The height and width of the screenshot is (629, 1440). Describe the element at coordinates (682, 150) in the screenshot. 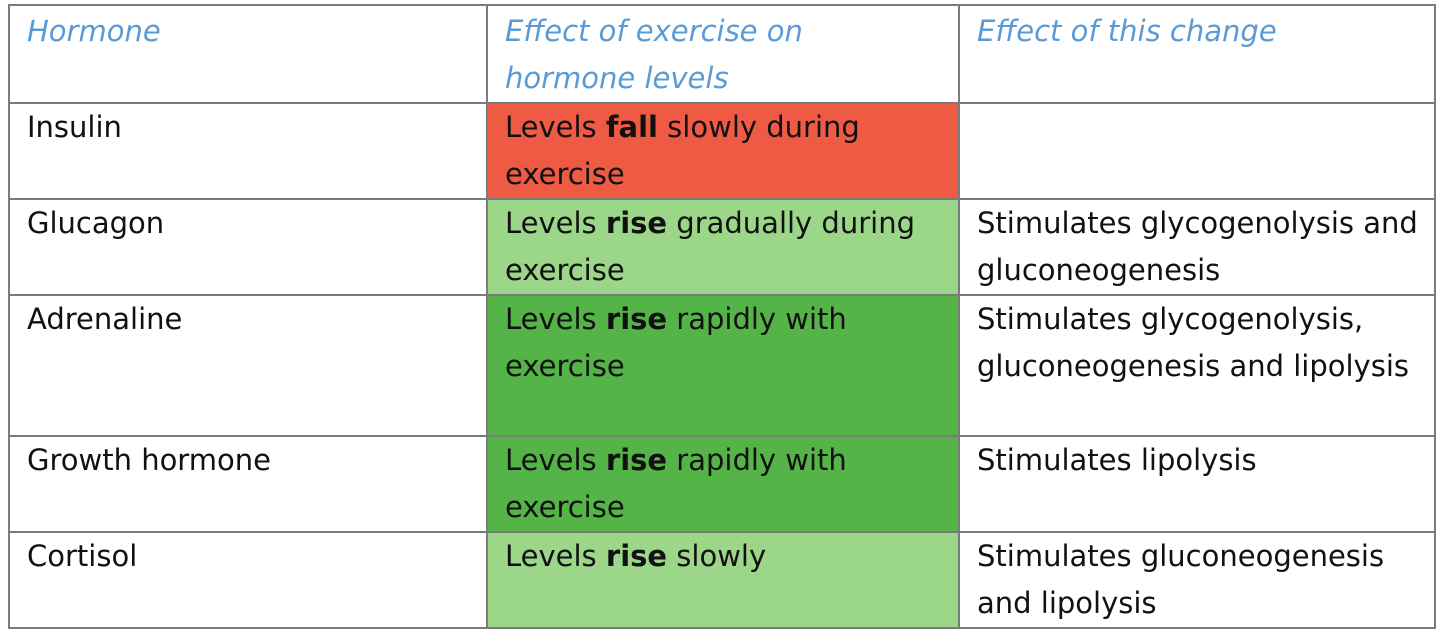

I see `effect-suffix: slowly during exercise` at that location.